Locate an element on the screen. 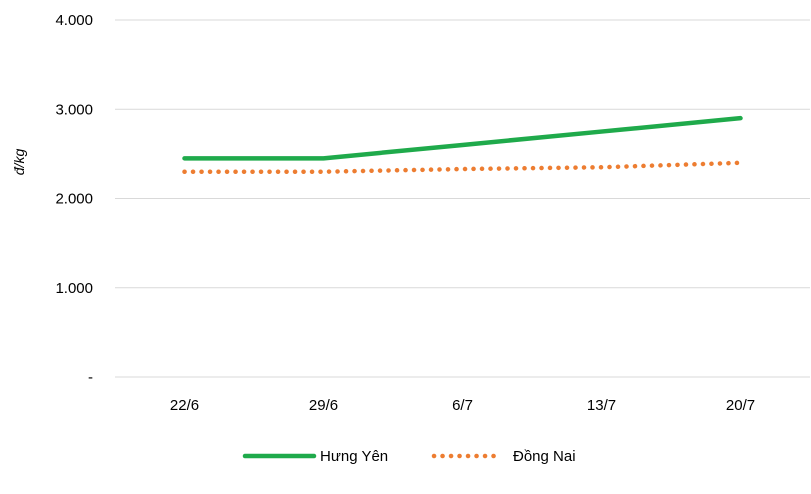 Image resolution: width=811 pixels, height=494 pixels. x-tick-label: 20/7 is located at coordinates (740, 405).